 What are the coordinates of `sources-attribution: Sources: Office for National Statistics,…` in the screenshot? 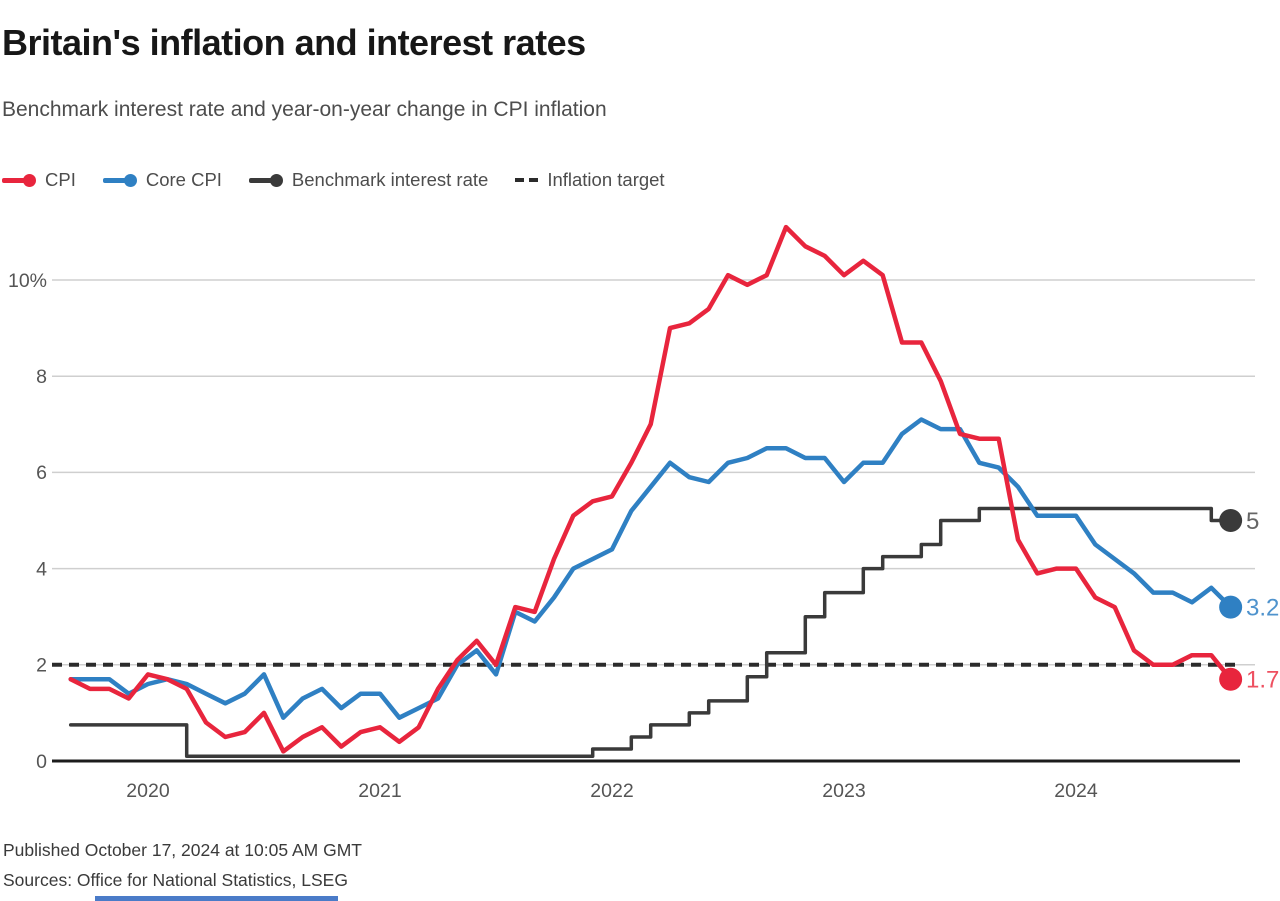 It's located at (175, 880).